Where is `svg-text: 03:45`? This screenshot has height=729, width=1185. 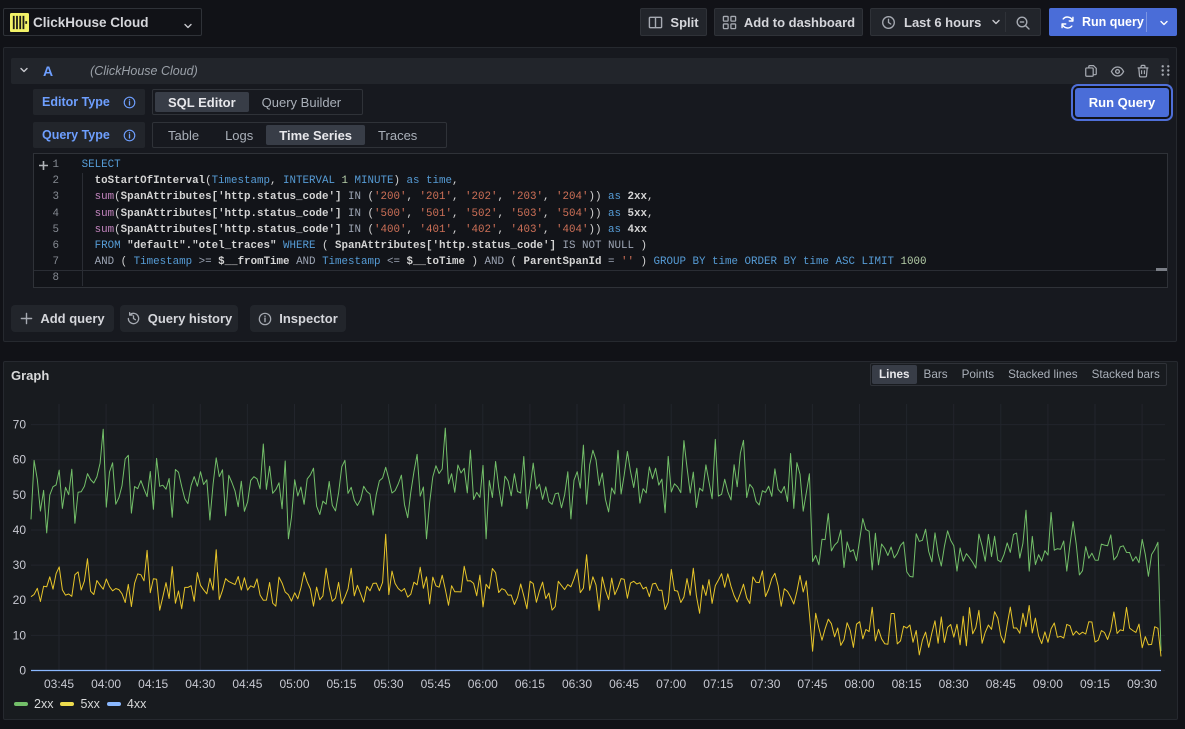
svg-text: 03:45 is located at coordinates (59, 684).